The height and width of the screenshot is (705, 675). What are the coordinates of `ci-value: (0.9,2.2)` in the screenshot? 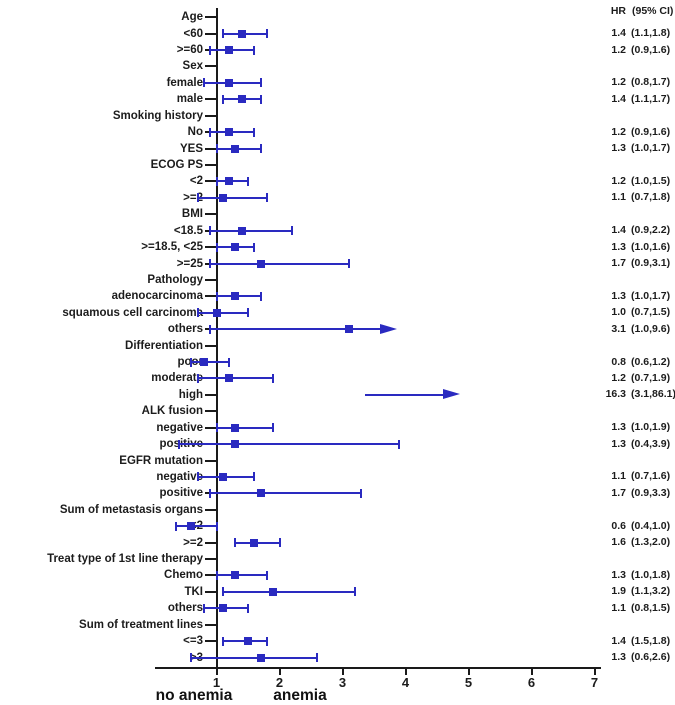 It's located at (651, 230).